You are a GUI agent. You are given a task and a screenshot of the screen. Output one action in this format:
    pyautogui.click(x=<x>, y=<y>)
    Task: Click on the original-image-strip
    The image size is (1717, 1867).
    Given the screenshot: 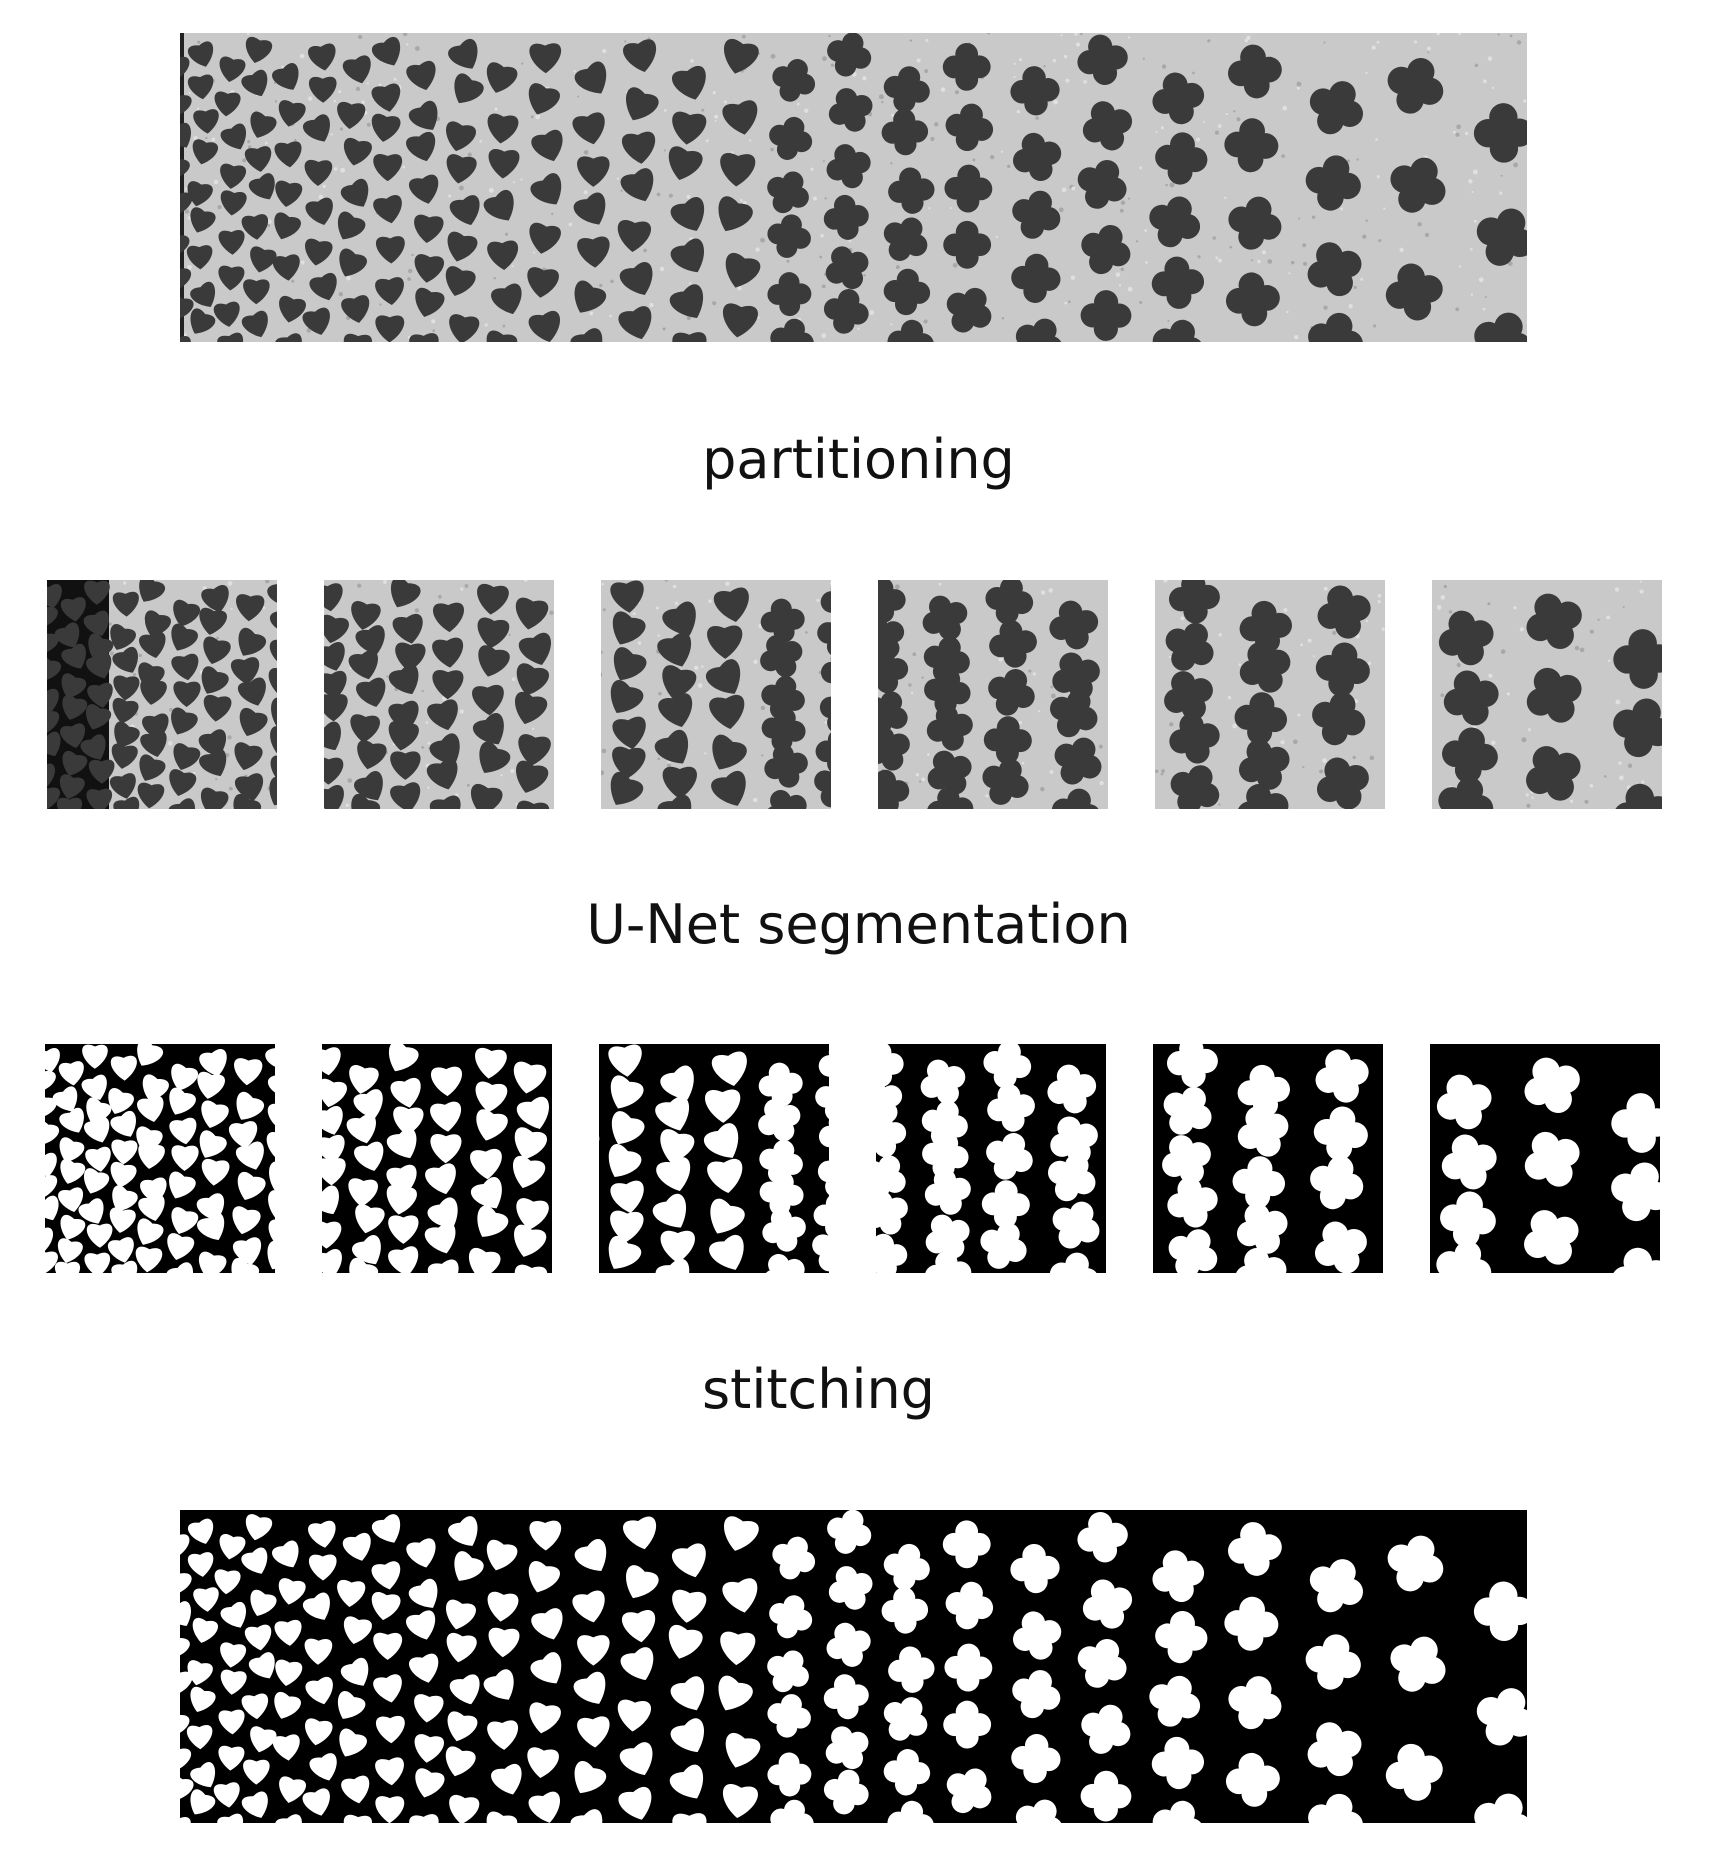 What is the action you would take?
    pyautogui.click(x=853, y=187)
    